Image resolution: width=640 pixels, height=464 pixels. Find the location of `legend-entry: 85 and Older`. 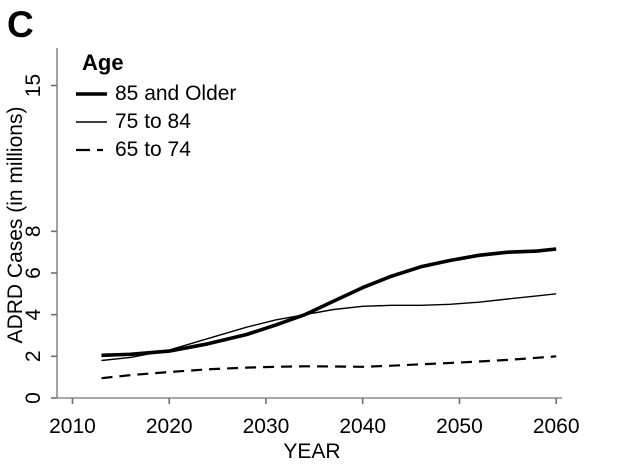

legend-entry: 85 and Older is located at coordinates (156, 94).